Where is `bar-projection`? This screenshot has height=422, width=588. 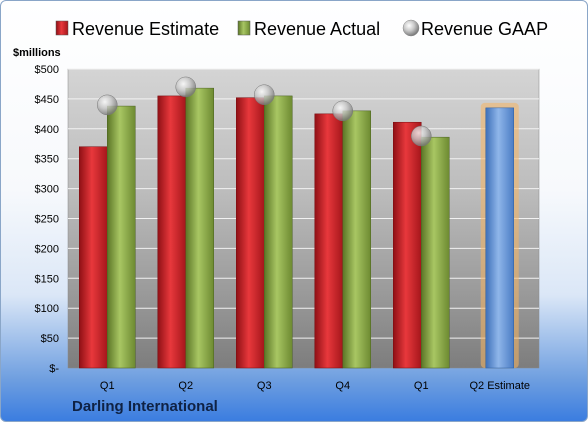 bar-projection is located at coordinates (499, 238).